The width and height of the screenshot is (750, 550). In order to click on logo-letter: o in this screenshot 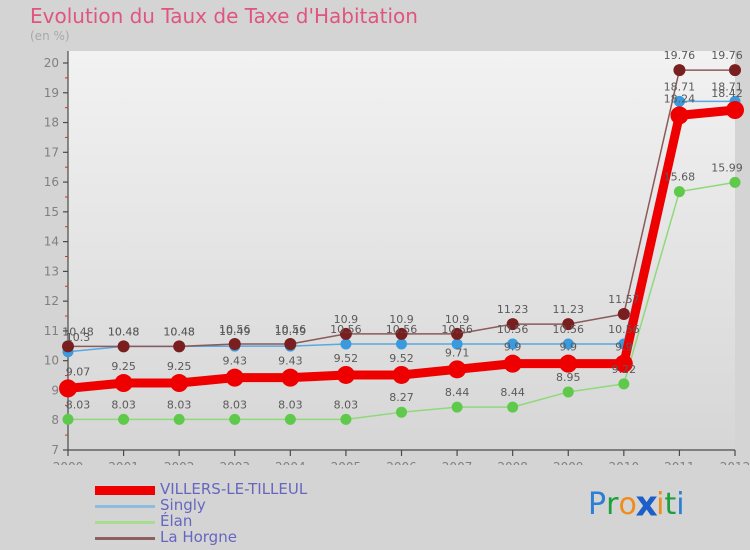, I will do `click(627, 504)`.